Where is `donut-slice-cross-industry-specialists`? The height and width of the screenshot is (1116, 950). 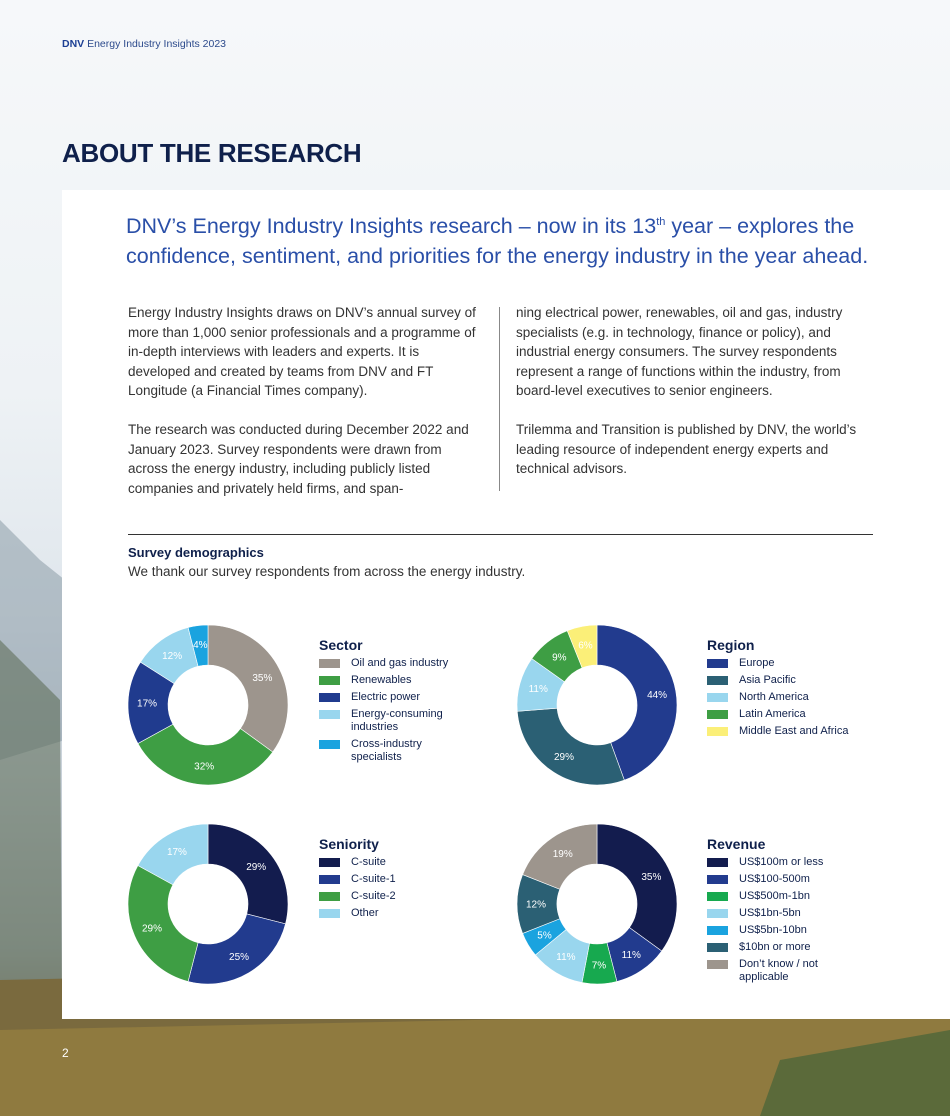 donut-slice-cross-industry-specialists is located at coordinates (198, 645).